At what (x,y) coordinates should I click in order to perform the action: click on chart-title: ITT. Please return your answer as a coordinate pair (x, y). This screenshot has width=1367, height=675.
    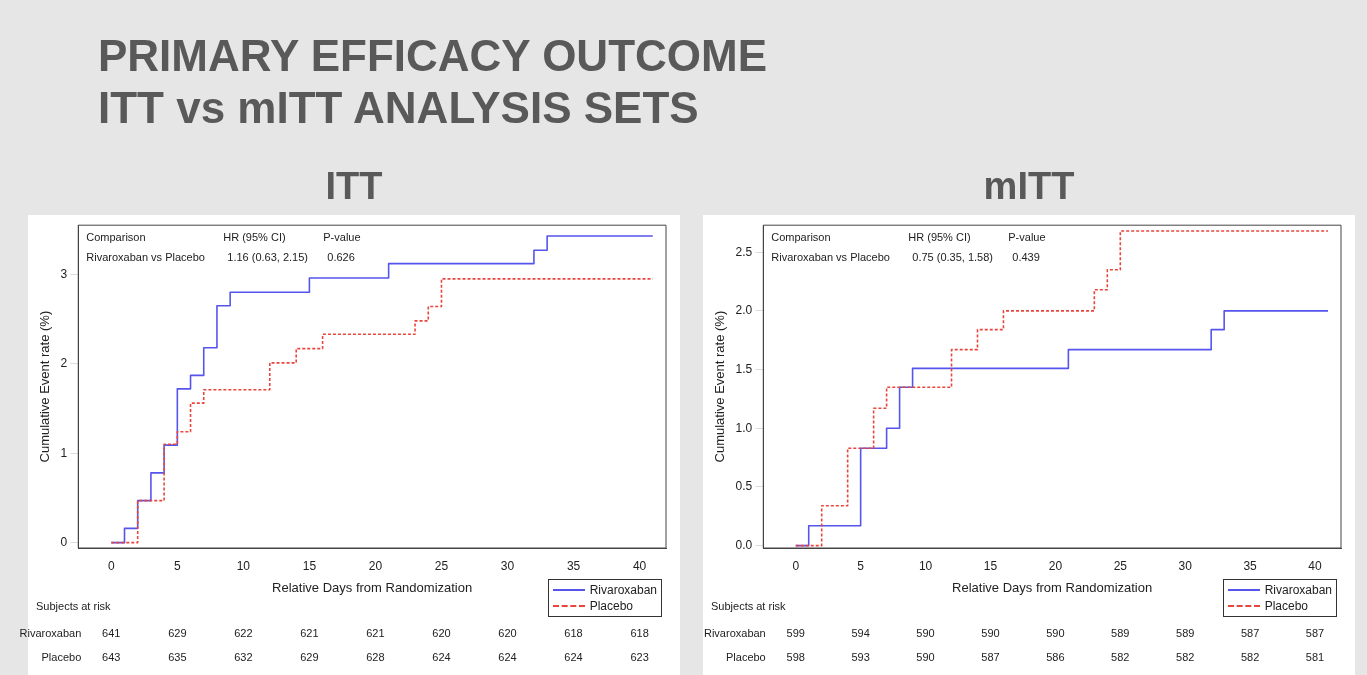
    Looking at the image, I should click on (354, 186).